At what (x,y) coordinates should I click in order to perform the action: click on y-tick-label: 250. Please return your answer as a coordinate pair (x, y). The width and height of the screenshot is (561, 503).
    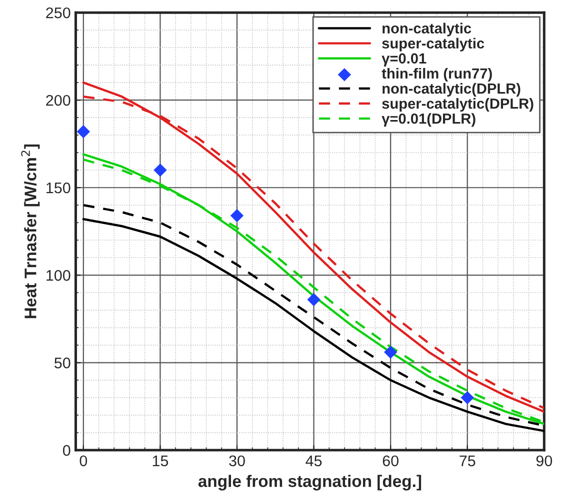
    Looking at the image, I should click on (58, 12).